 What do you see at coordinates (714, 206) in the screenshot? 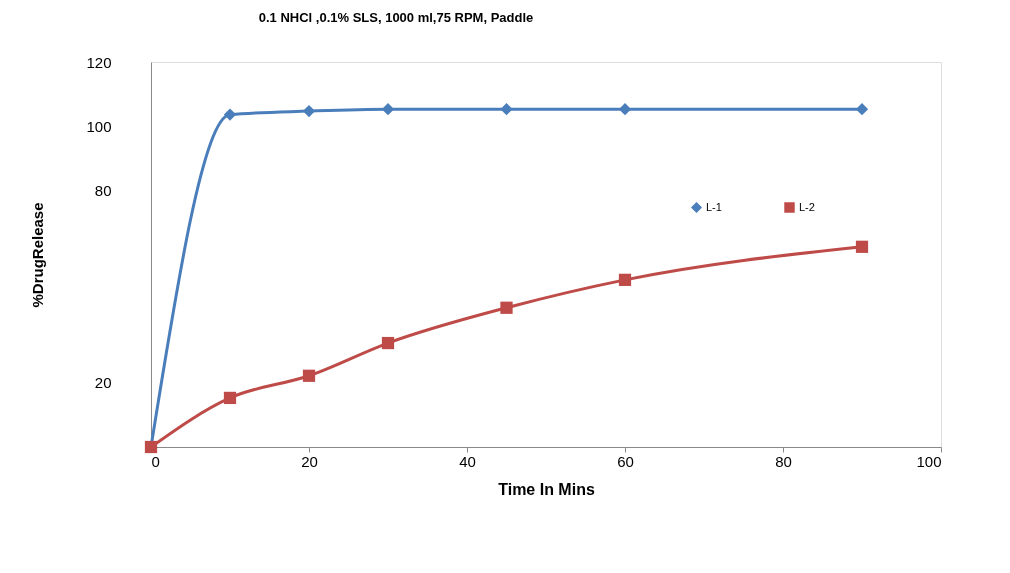
I see `legend-label: L-1` at bounding box center [714, 206].